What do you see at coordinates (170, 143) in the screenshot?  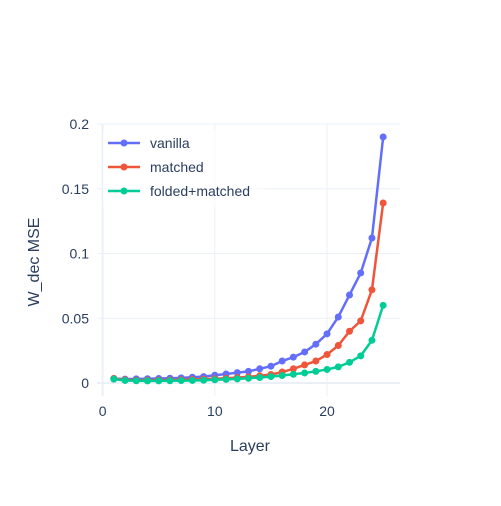 I see `legend-label: vanilla` at bounding box center [170, 143].